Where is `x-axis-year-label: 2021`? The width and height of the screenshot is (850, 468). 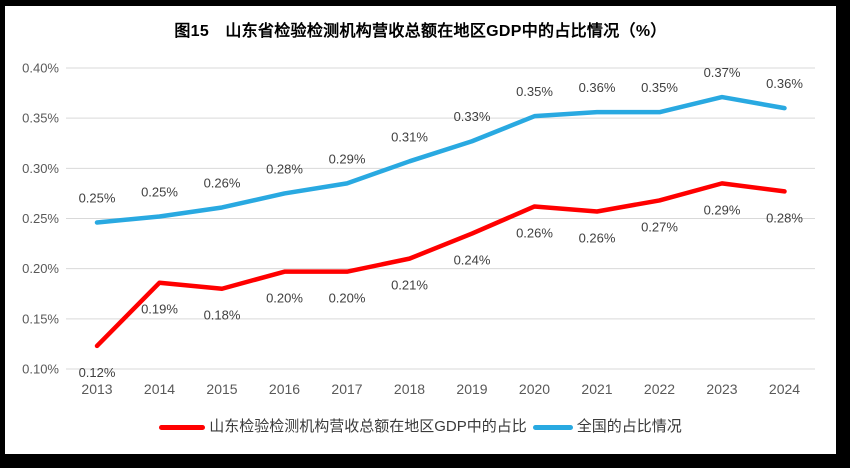 x-axis-year-label: 2021 is located at coordinates (596, 389).